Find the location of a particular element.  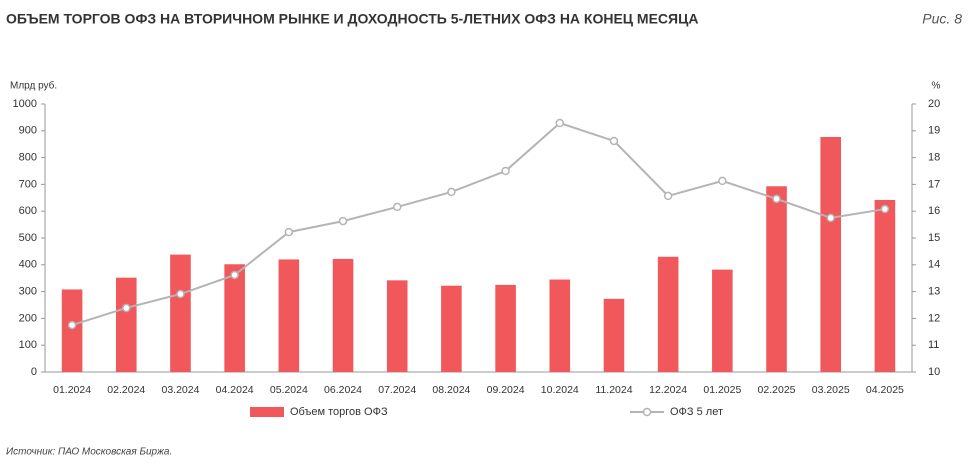

y2-axis-label: % is located at coordinates (936, 86).